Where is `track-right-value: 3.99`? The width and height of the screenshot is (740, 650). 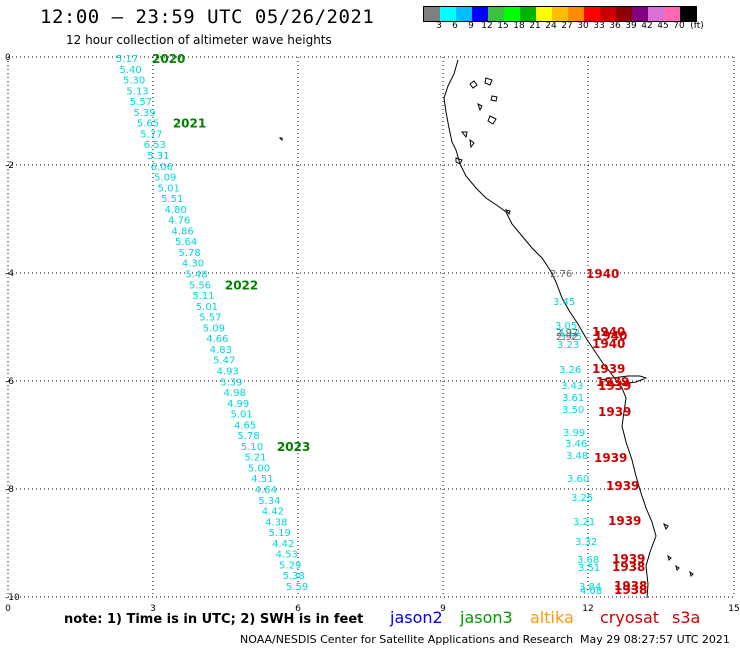 track-right-value: 3.99 is located at coordinates (574, 433).